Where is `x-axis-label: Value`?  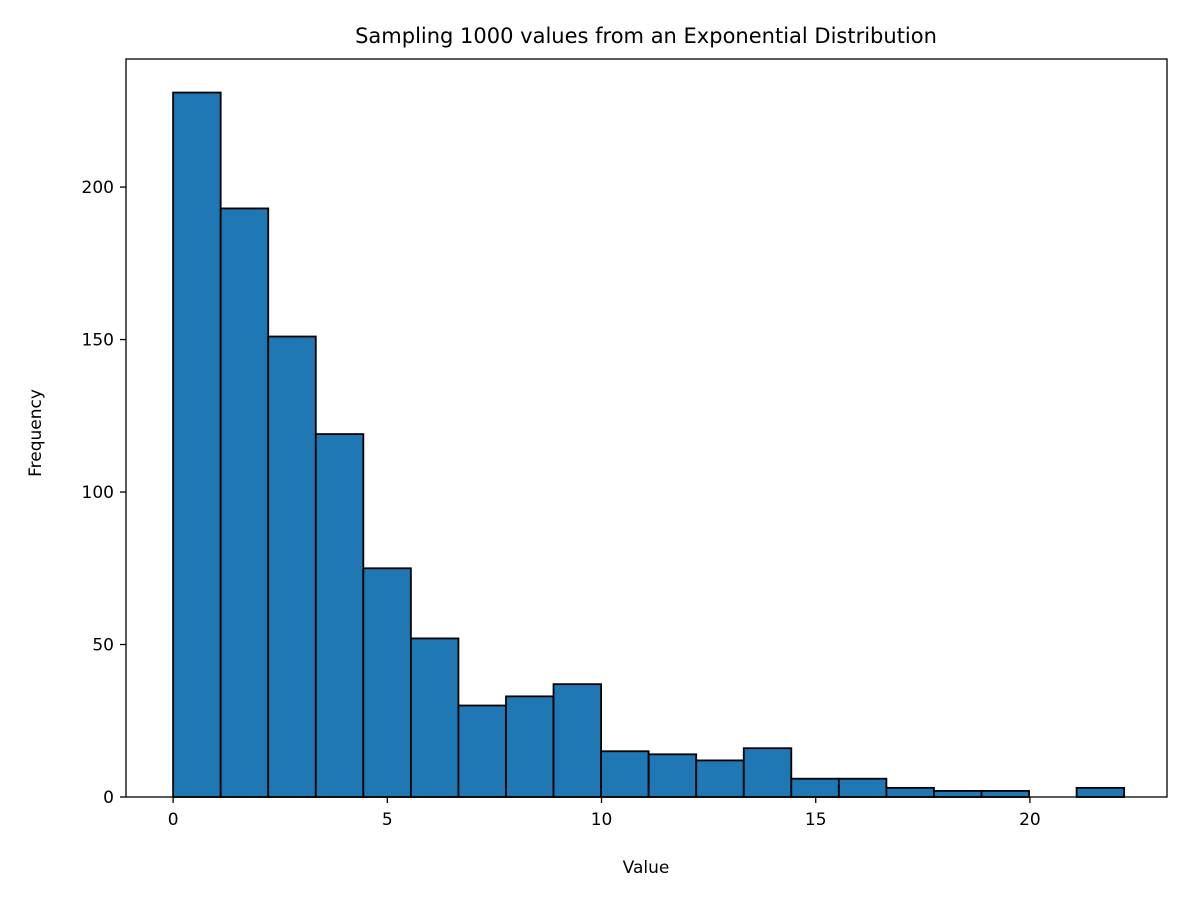 x-axis-label: Value is located at coordinates (646, 868).